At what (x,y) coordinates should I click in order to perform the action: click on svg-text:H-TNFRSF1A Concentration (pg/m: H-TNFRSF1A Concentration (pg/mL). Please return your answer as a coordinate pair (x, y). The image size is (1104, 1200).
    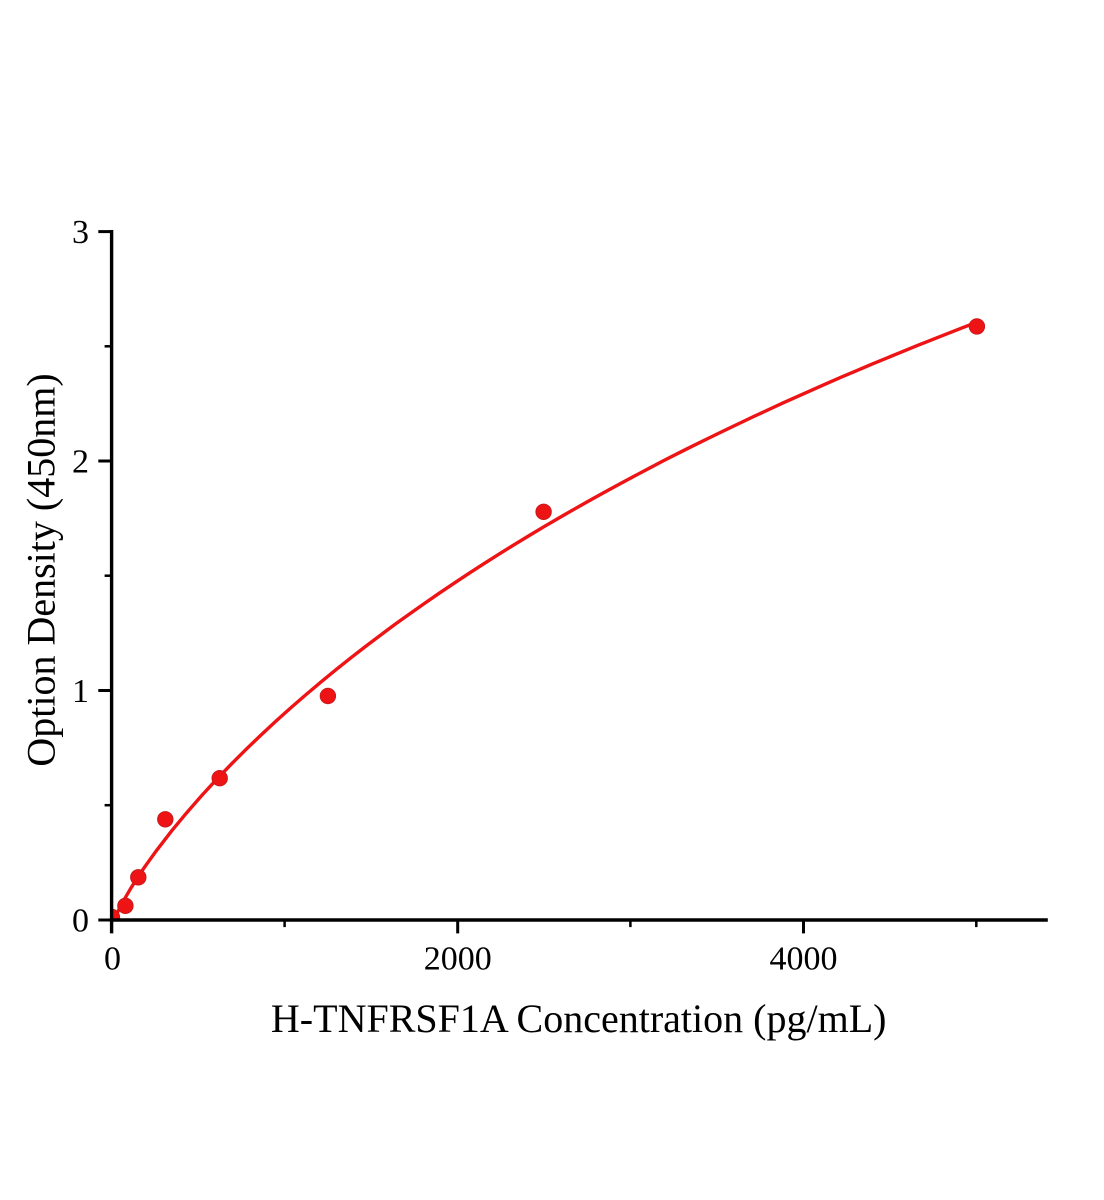
    Looking at the image, I should click on (579, 1018).